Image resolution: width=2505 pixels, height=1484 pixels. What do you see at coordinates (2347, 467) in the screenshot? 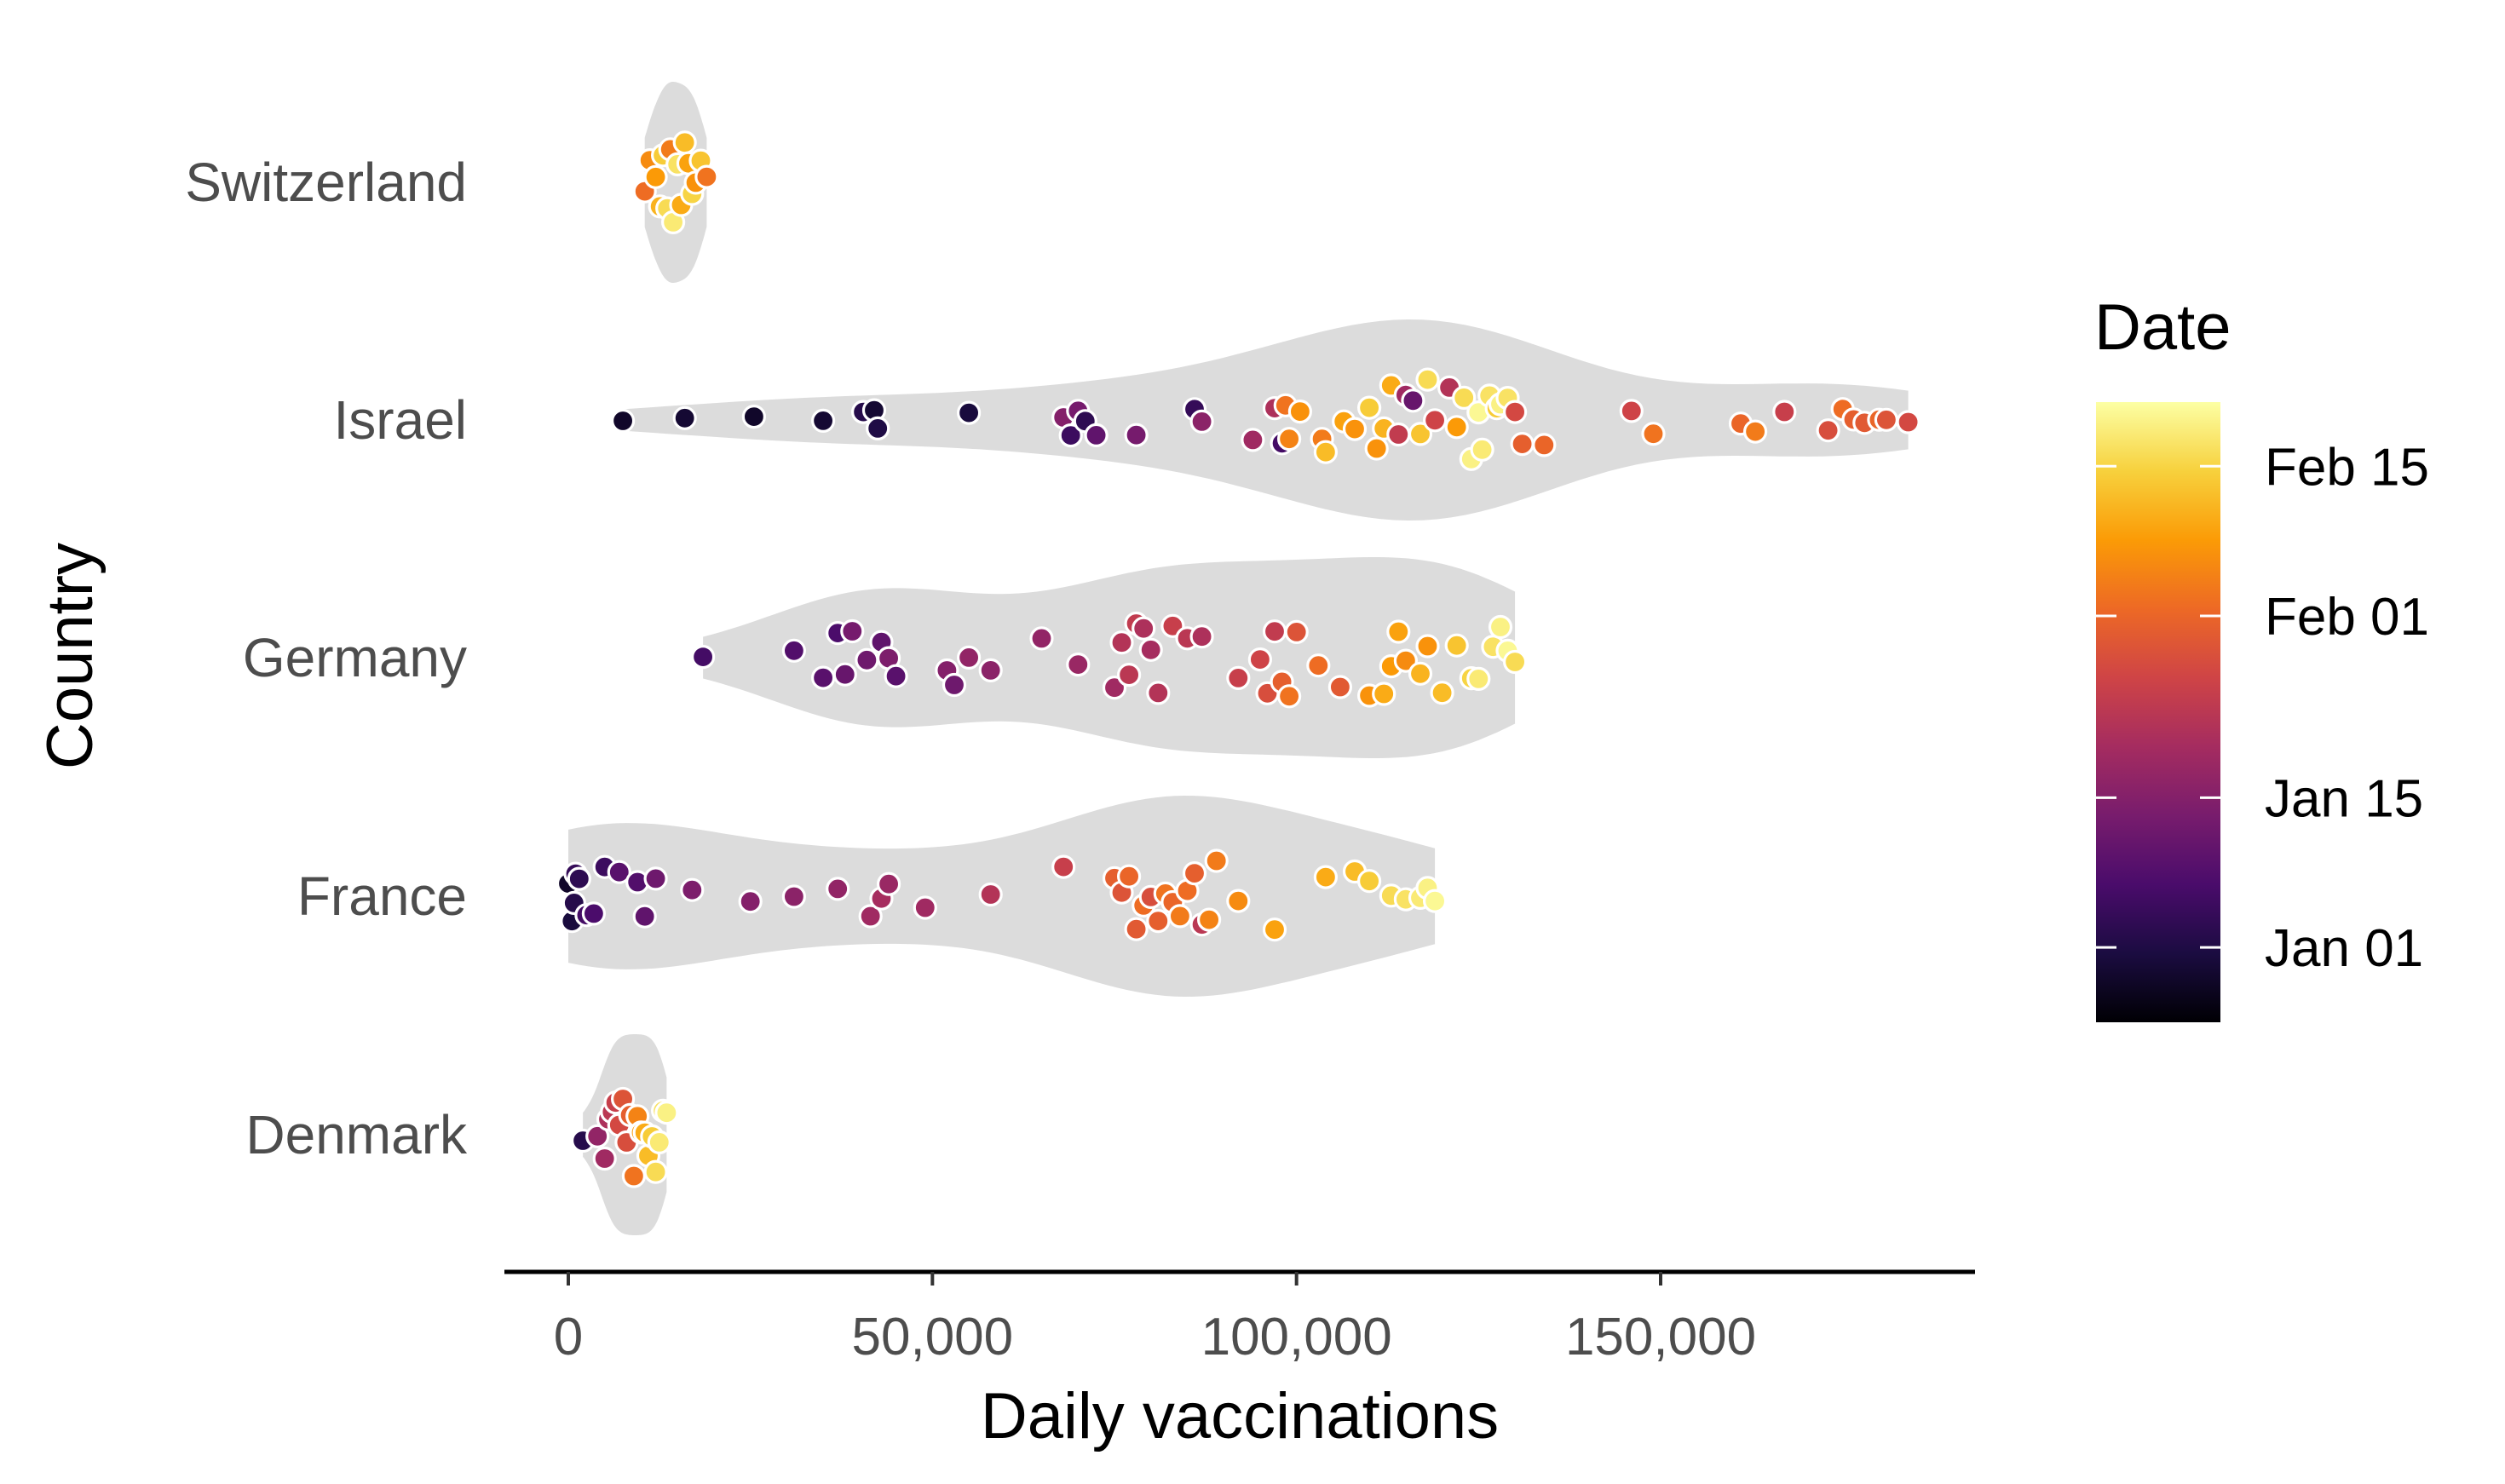
I see `colorbar-tick-label: Feb 15` at bounding box center [2347, 467].